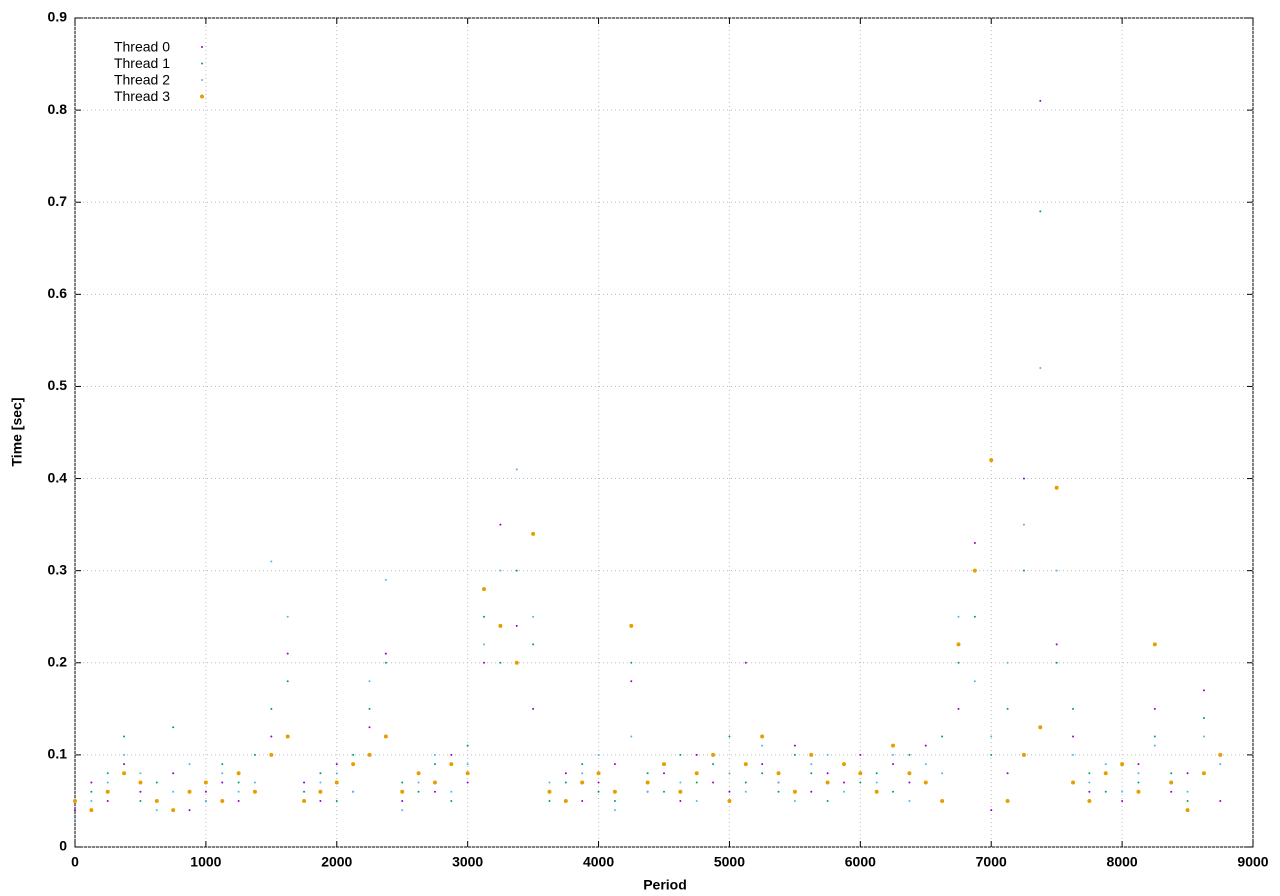 The height and width of the screenshot is (896, 1280). I want to click on legend-label: Thread 2, so click(142, 80).